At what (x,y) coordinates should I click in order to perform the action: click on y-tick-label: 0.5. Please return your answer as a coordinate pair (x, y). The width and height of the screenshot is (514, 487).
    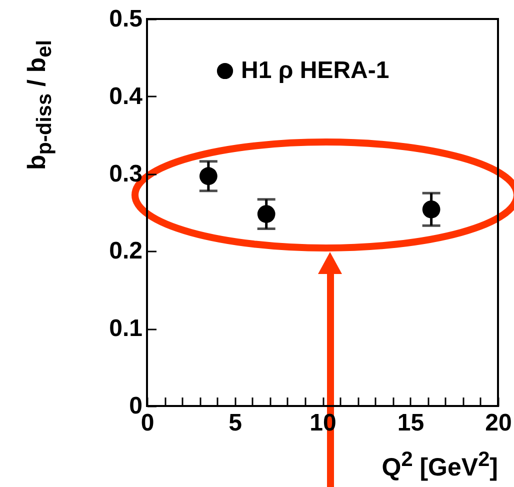
    Looking at the image, I should click on (125, 19).